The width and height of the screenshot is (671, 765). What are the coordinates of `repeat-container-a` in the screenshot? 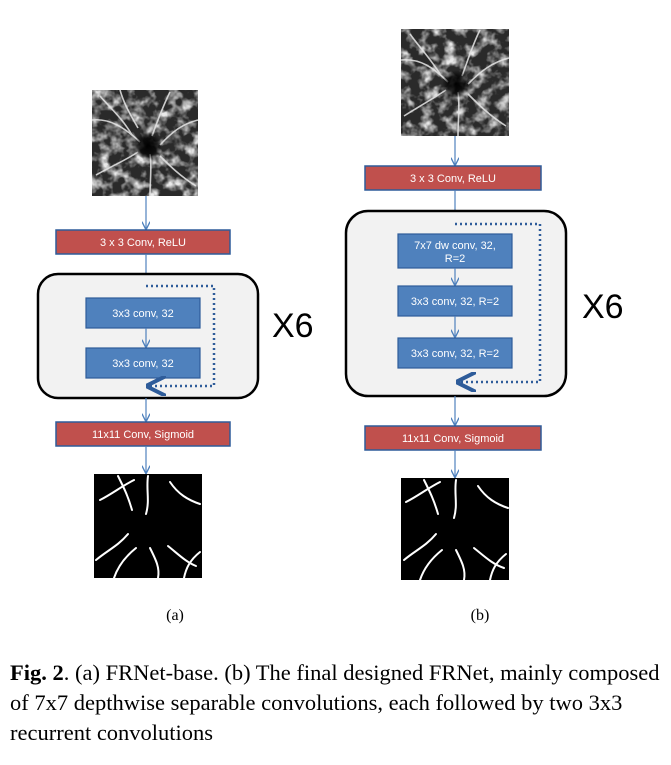 It's located at (148, 336).